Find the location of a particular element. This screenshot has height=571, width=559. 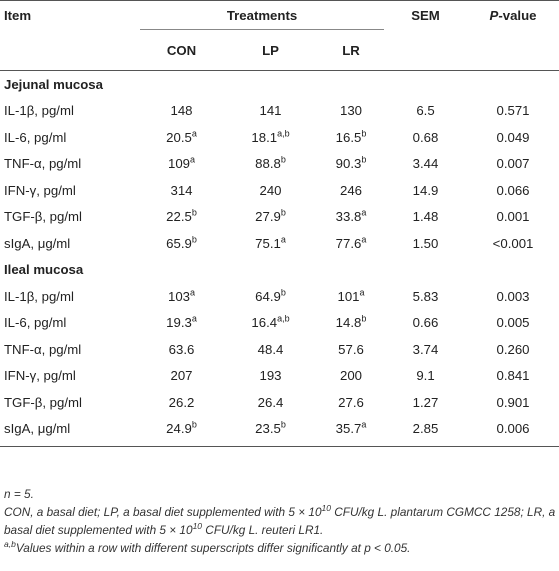

cell-con-value: 24.9 is located at coordinates (179, 429).